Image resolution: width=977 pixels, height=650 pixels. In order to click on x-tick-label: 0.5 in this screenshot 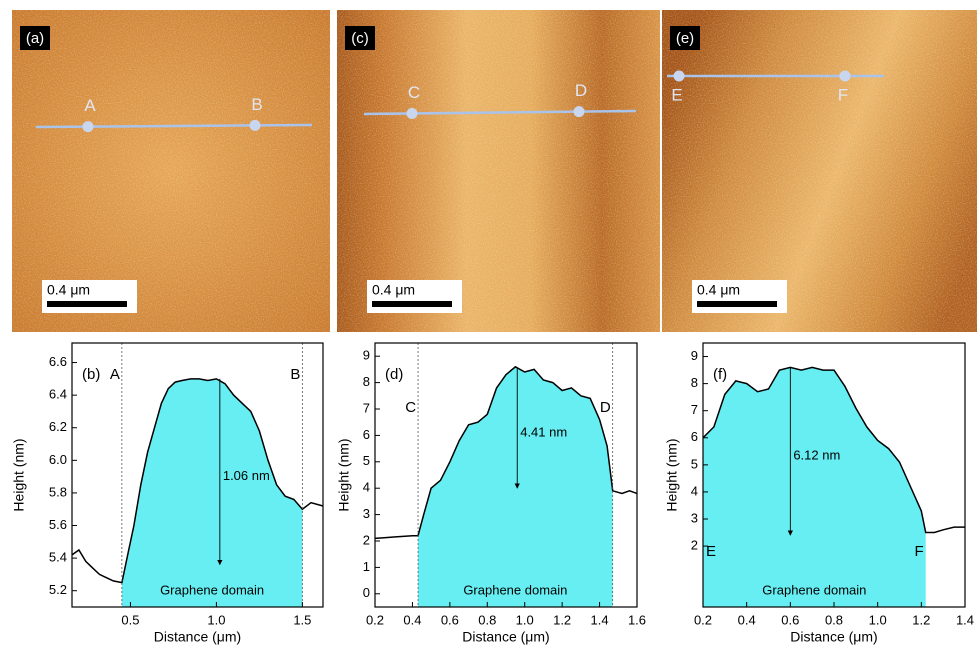, I will do `click(130, 619)`.